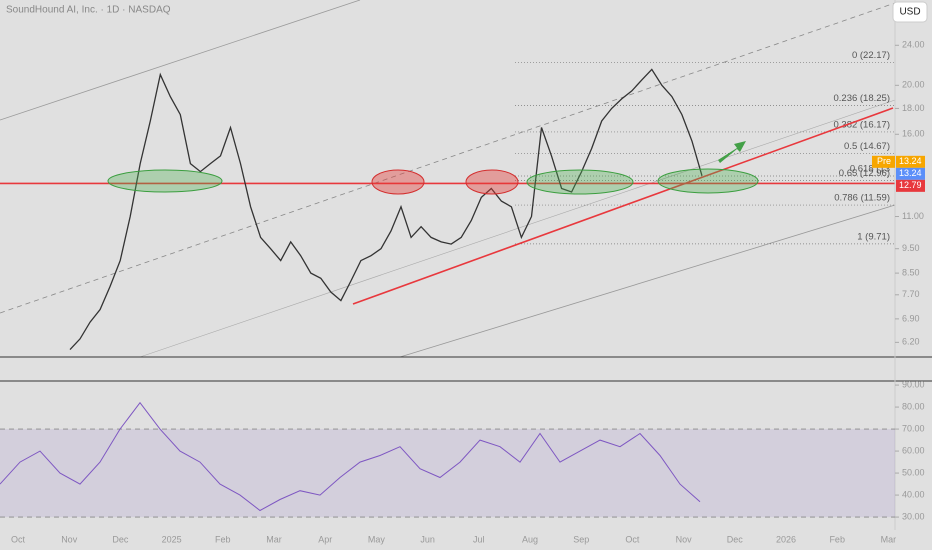 This screenshot has height=550, width=932. What do you see at coordinates (88, 10) in the screenshot?
I see `chart-title: SoundHound AI, Inc. · 1D · NASDAQ` at bounding box center [88, 10].